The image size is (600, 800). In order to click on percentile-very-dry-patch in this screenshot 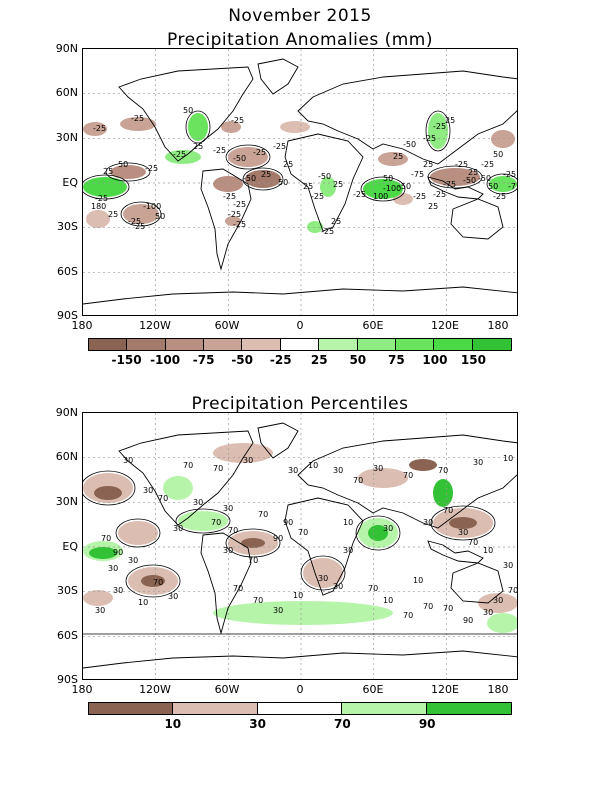, I will do `click(463, 523)`.